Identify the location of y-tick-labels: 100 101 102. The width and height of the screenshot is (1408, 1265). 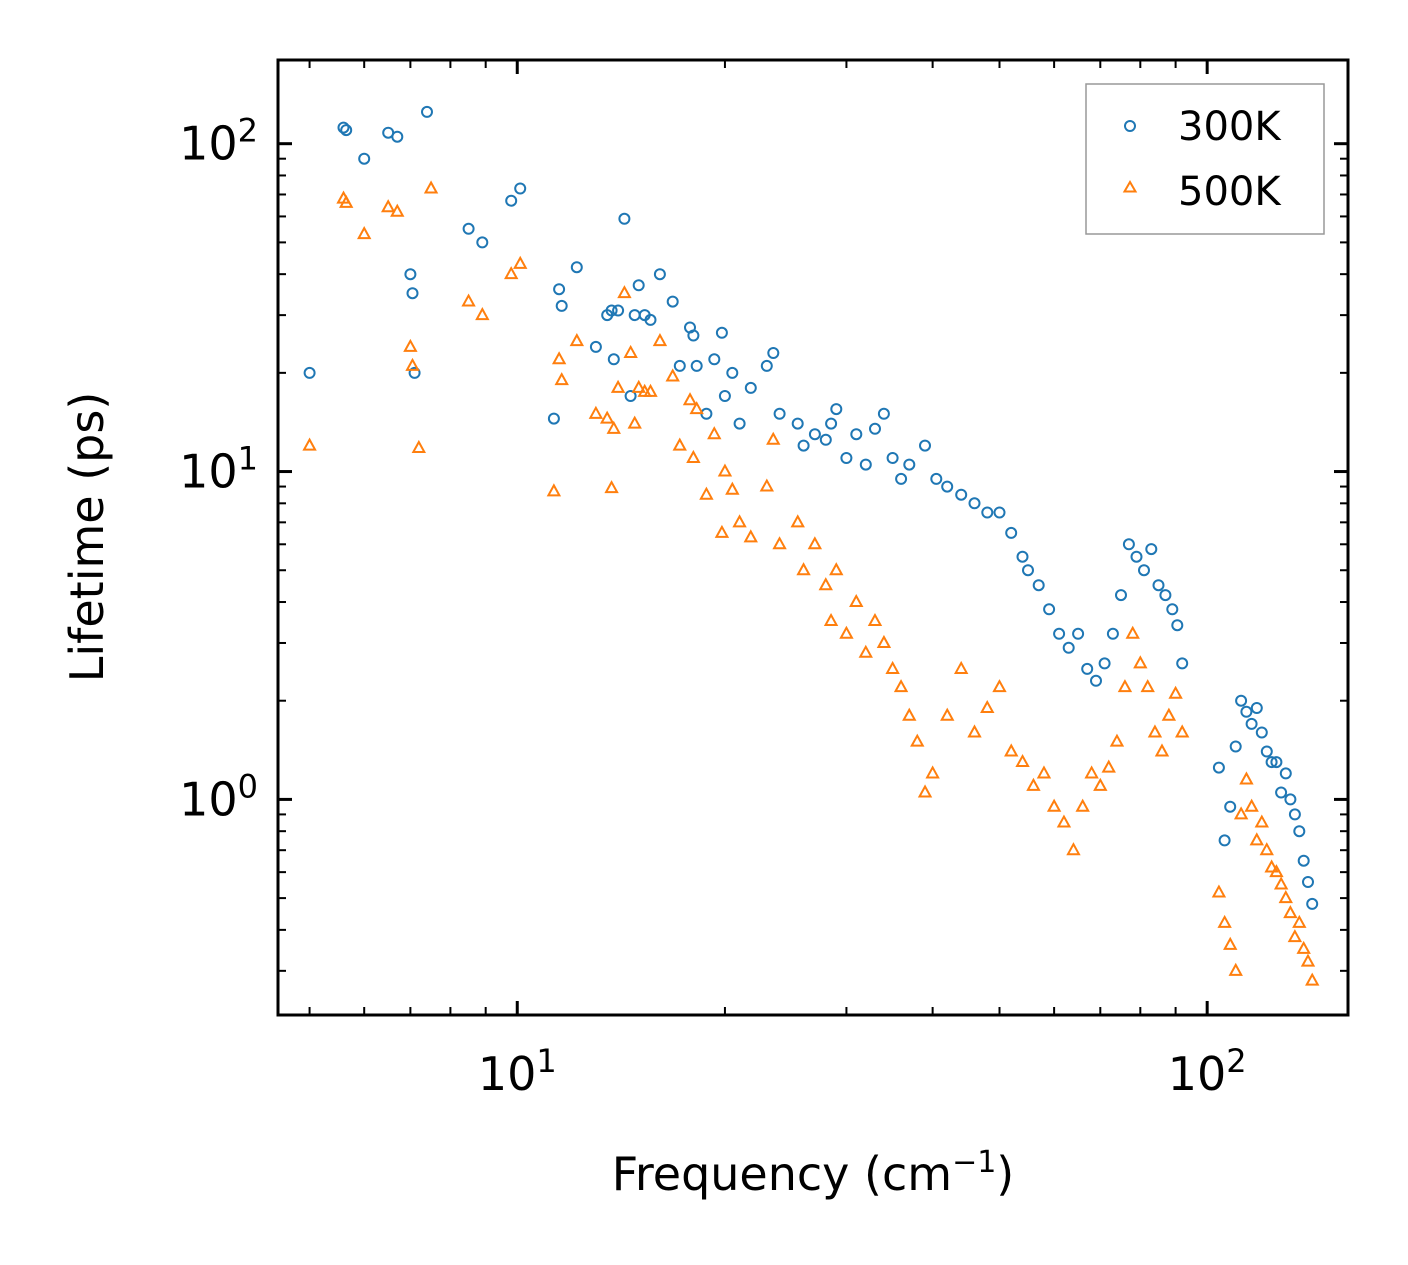
(218, 469).